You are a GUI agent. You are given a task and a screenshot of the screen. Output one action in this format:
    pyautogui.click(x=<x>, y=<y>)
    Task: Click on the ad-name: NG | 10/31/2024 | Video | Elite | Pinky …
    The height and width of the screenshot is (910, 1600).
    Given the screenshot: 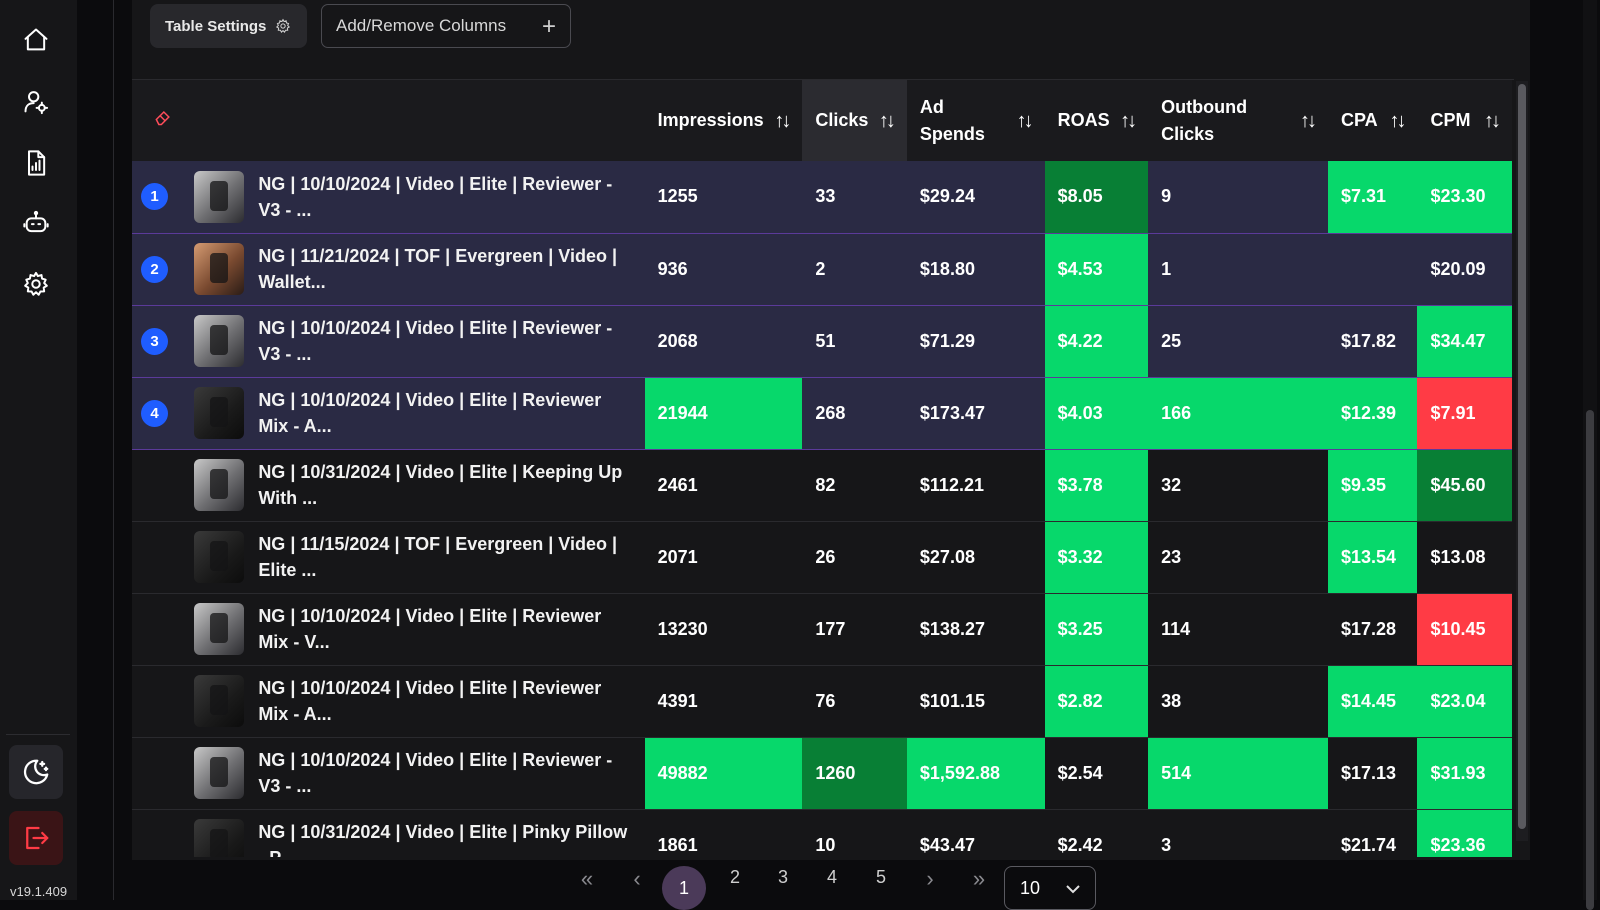 What is the action you would take?
    pyautogui.click(x=443, y=839)
    